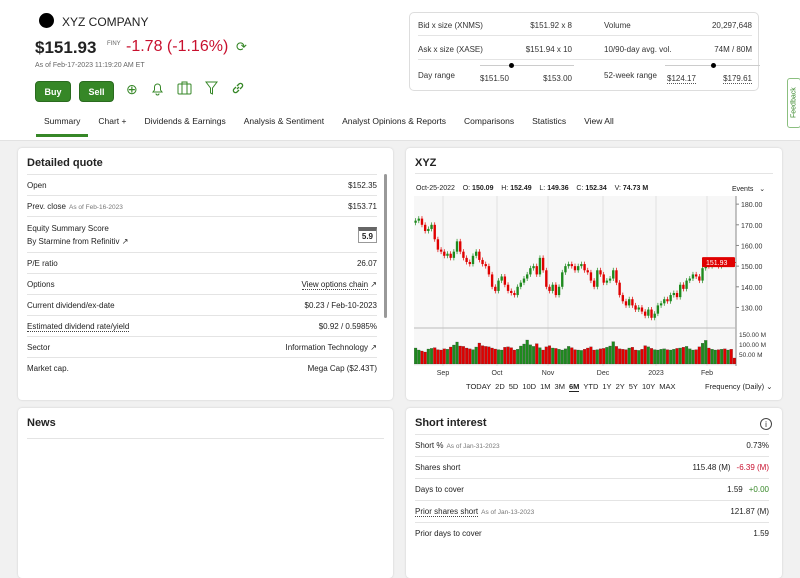 This screenshot has height=578, width=800. What do you see at coordinates (607, 386) in the screenshot?
I see `range-1y: 1Y` at bounding box center [607, 386].